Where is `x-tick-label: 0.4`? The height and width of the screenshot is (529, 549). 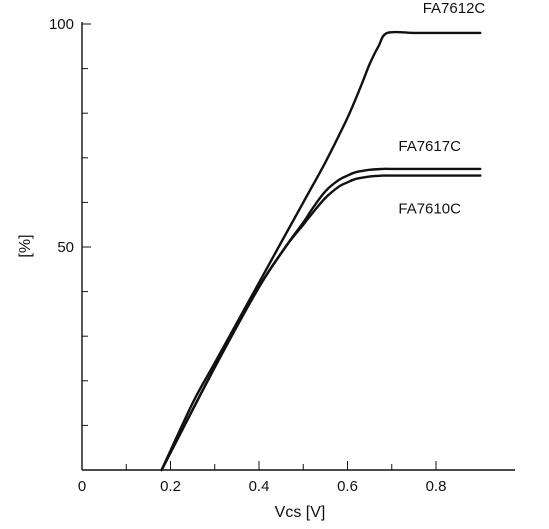
x-tick-label: 0.4 is located at coordinates (259, 486).